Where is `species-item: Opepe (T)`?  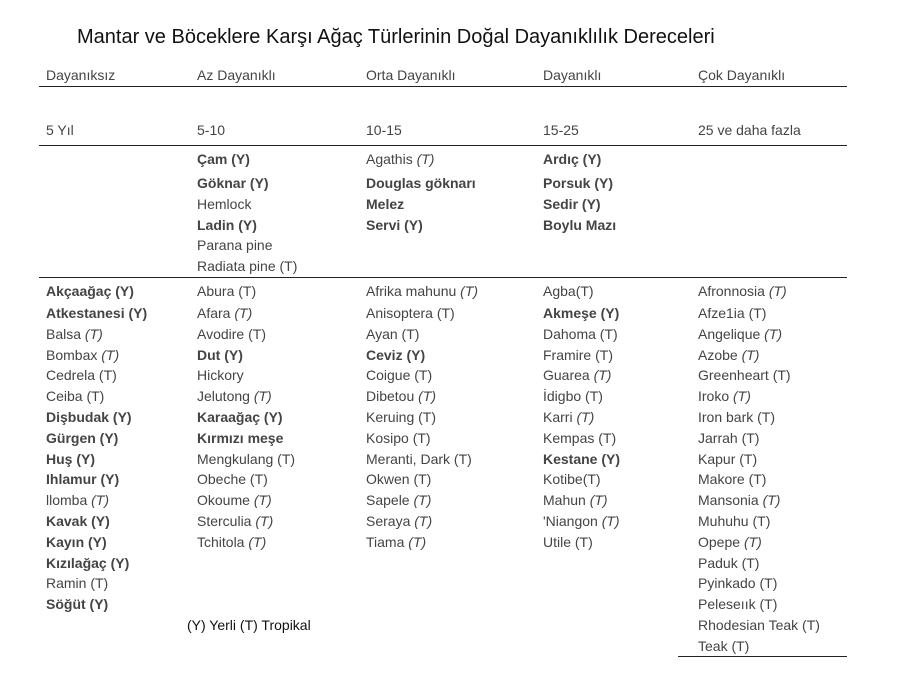
species-item: Opepe (T) is located at coordinates (759, 542).